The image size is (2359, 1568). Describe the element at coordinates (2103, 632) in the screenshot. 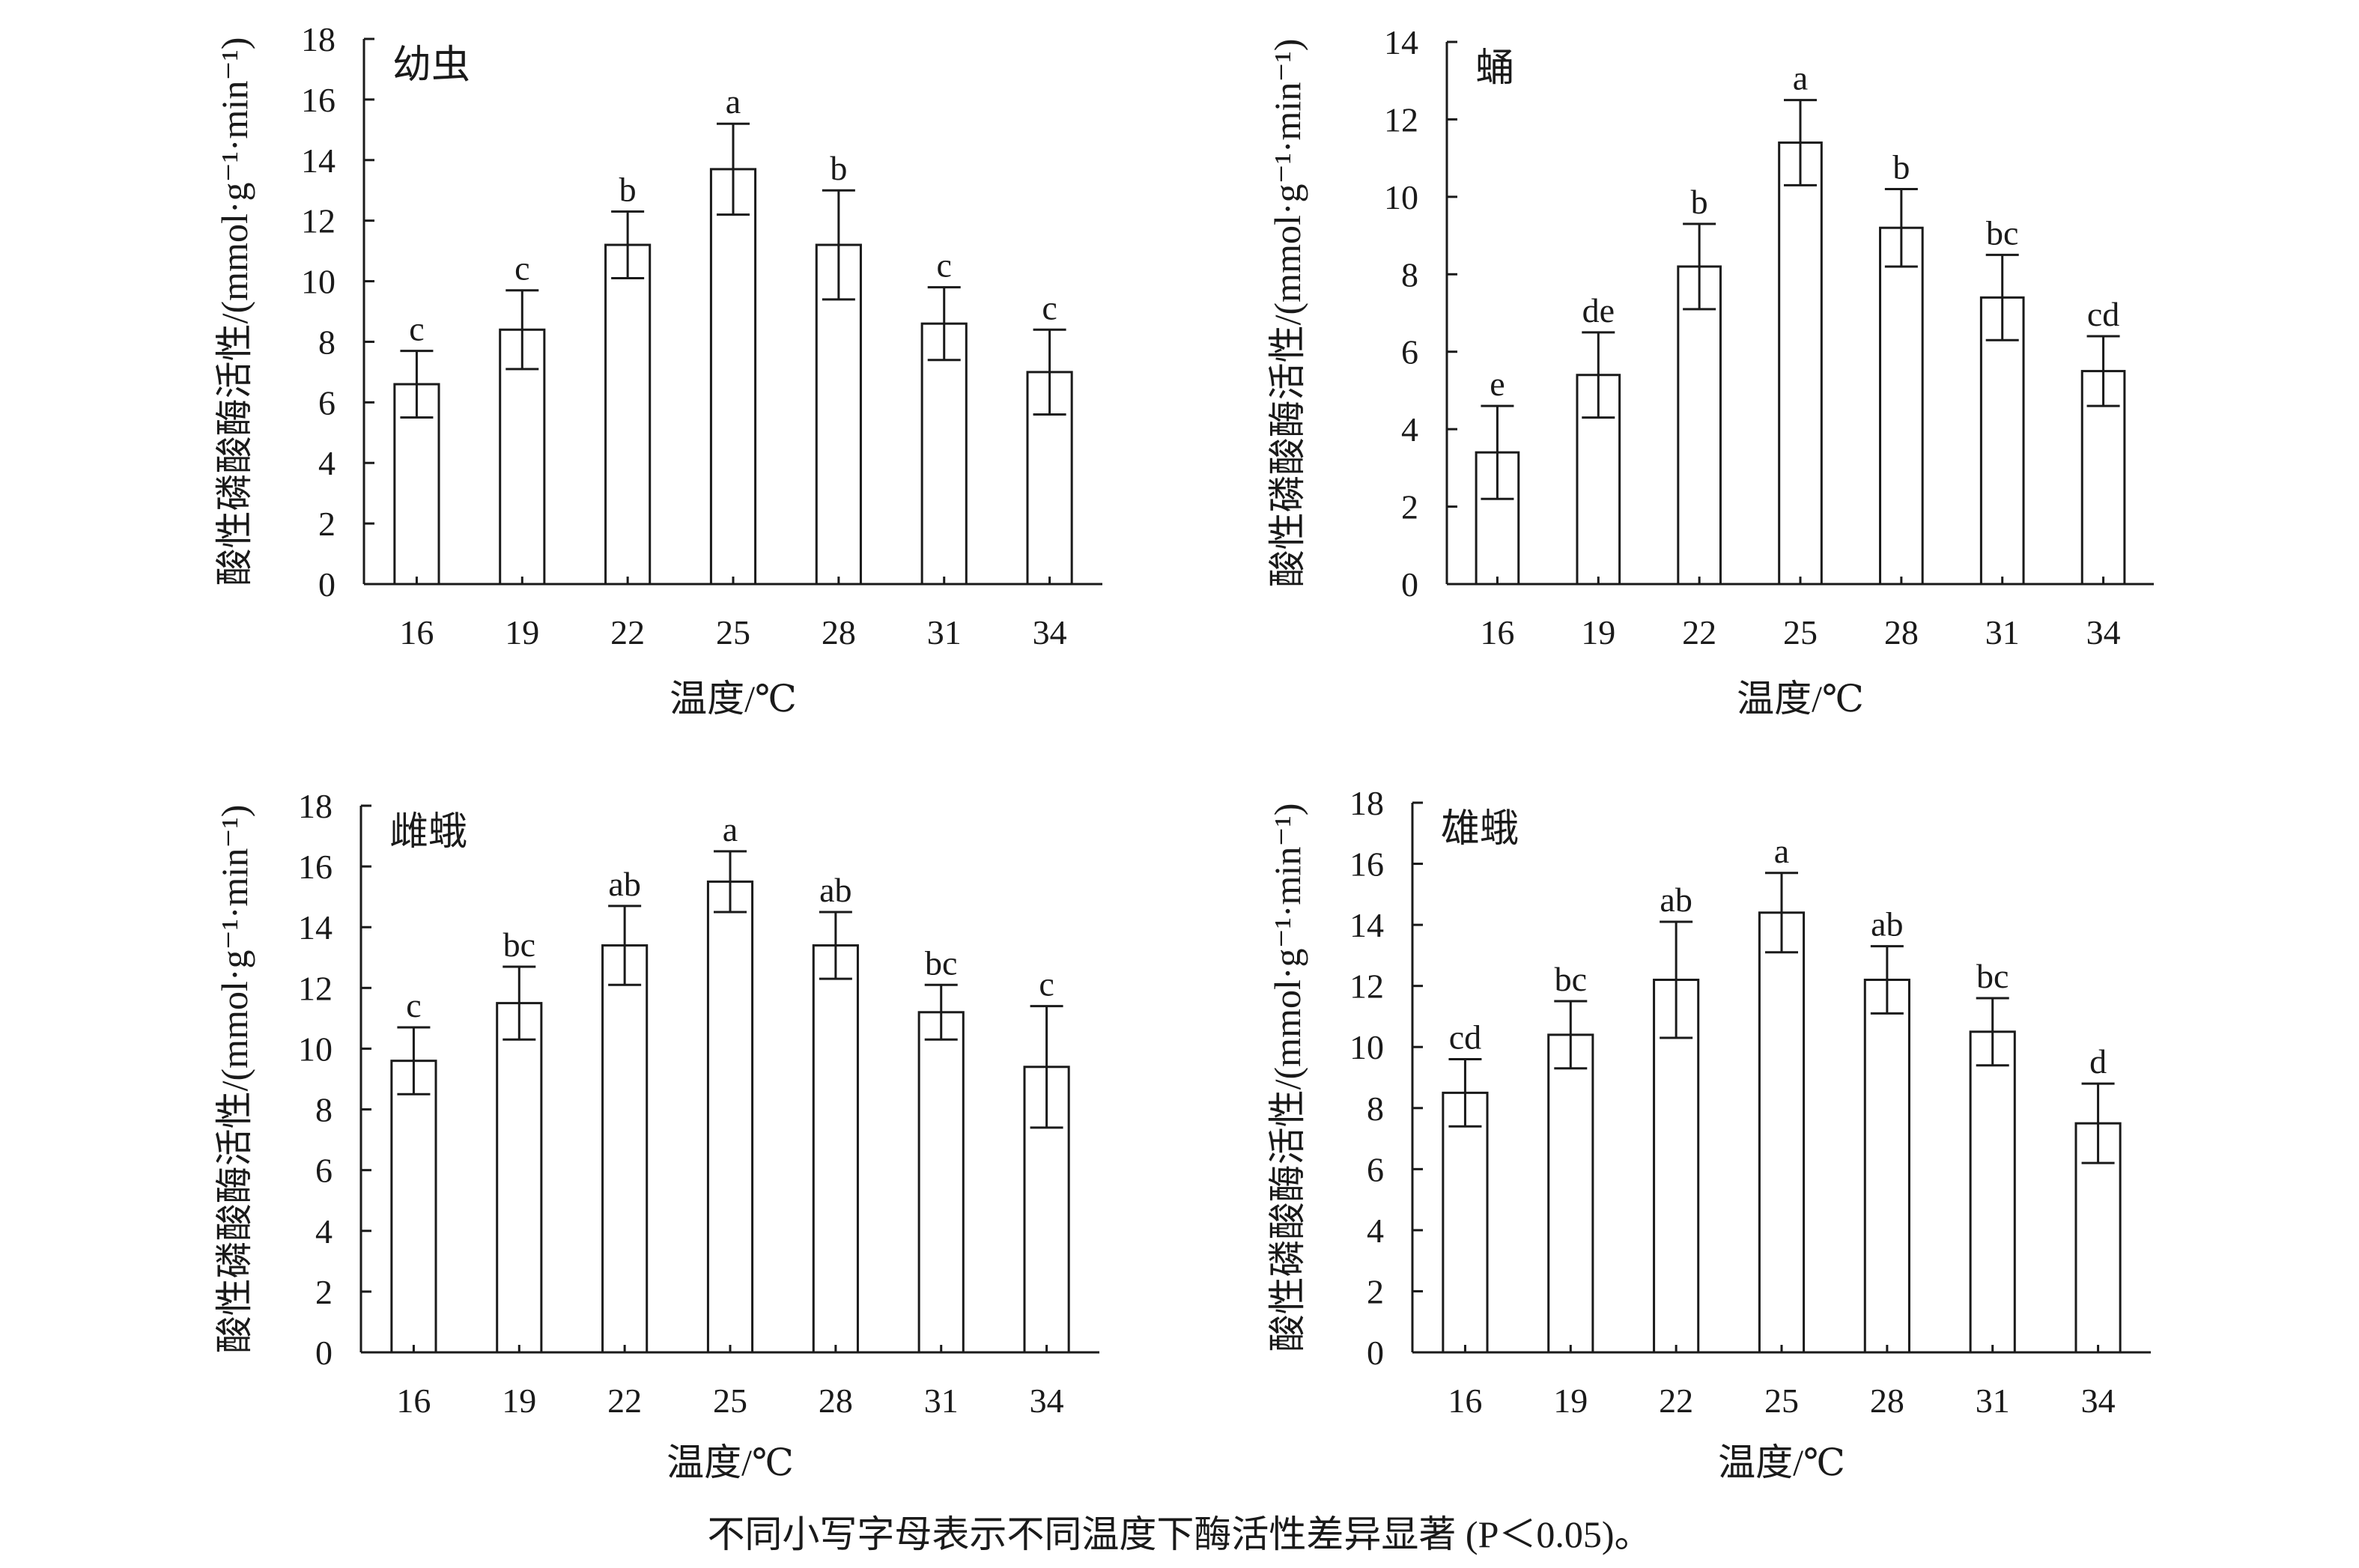

I see `x-tick-label: 34` at that location.